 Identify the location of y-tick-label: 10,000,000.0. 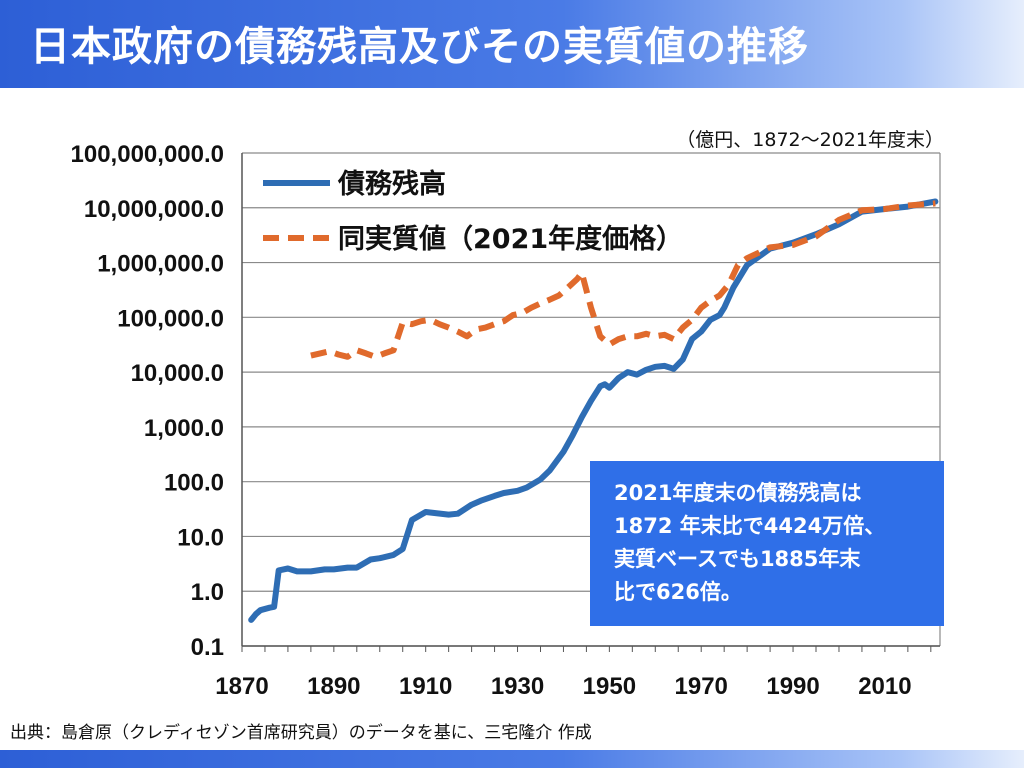
(154, 209).